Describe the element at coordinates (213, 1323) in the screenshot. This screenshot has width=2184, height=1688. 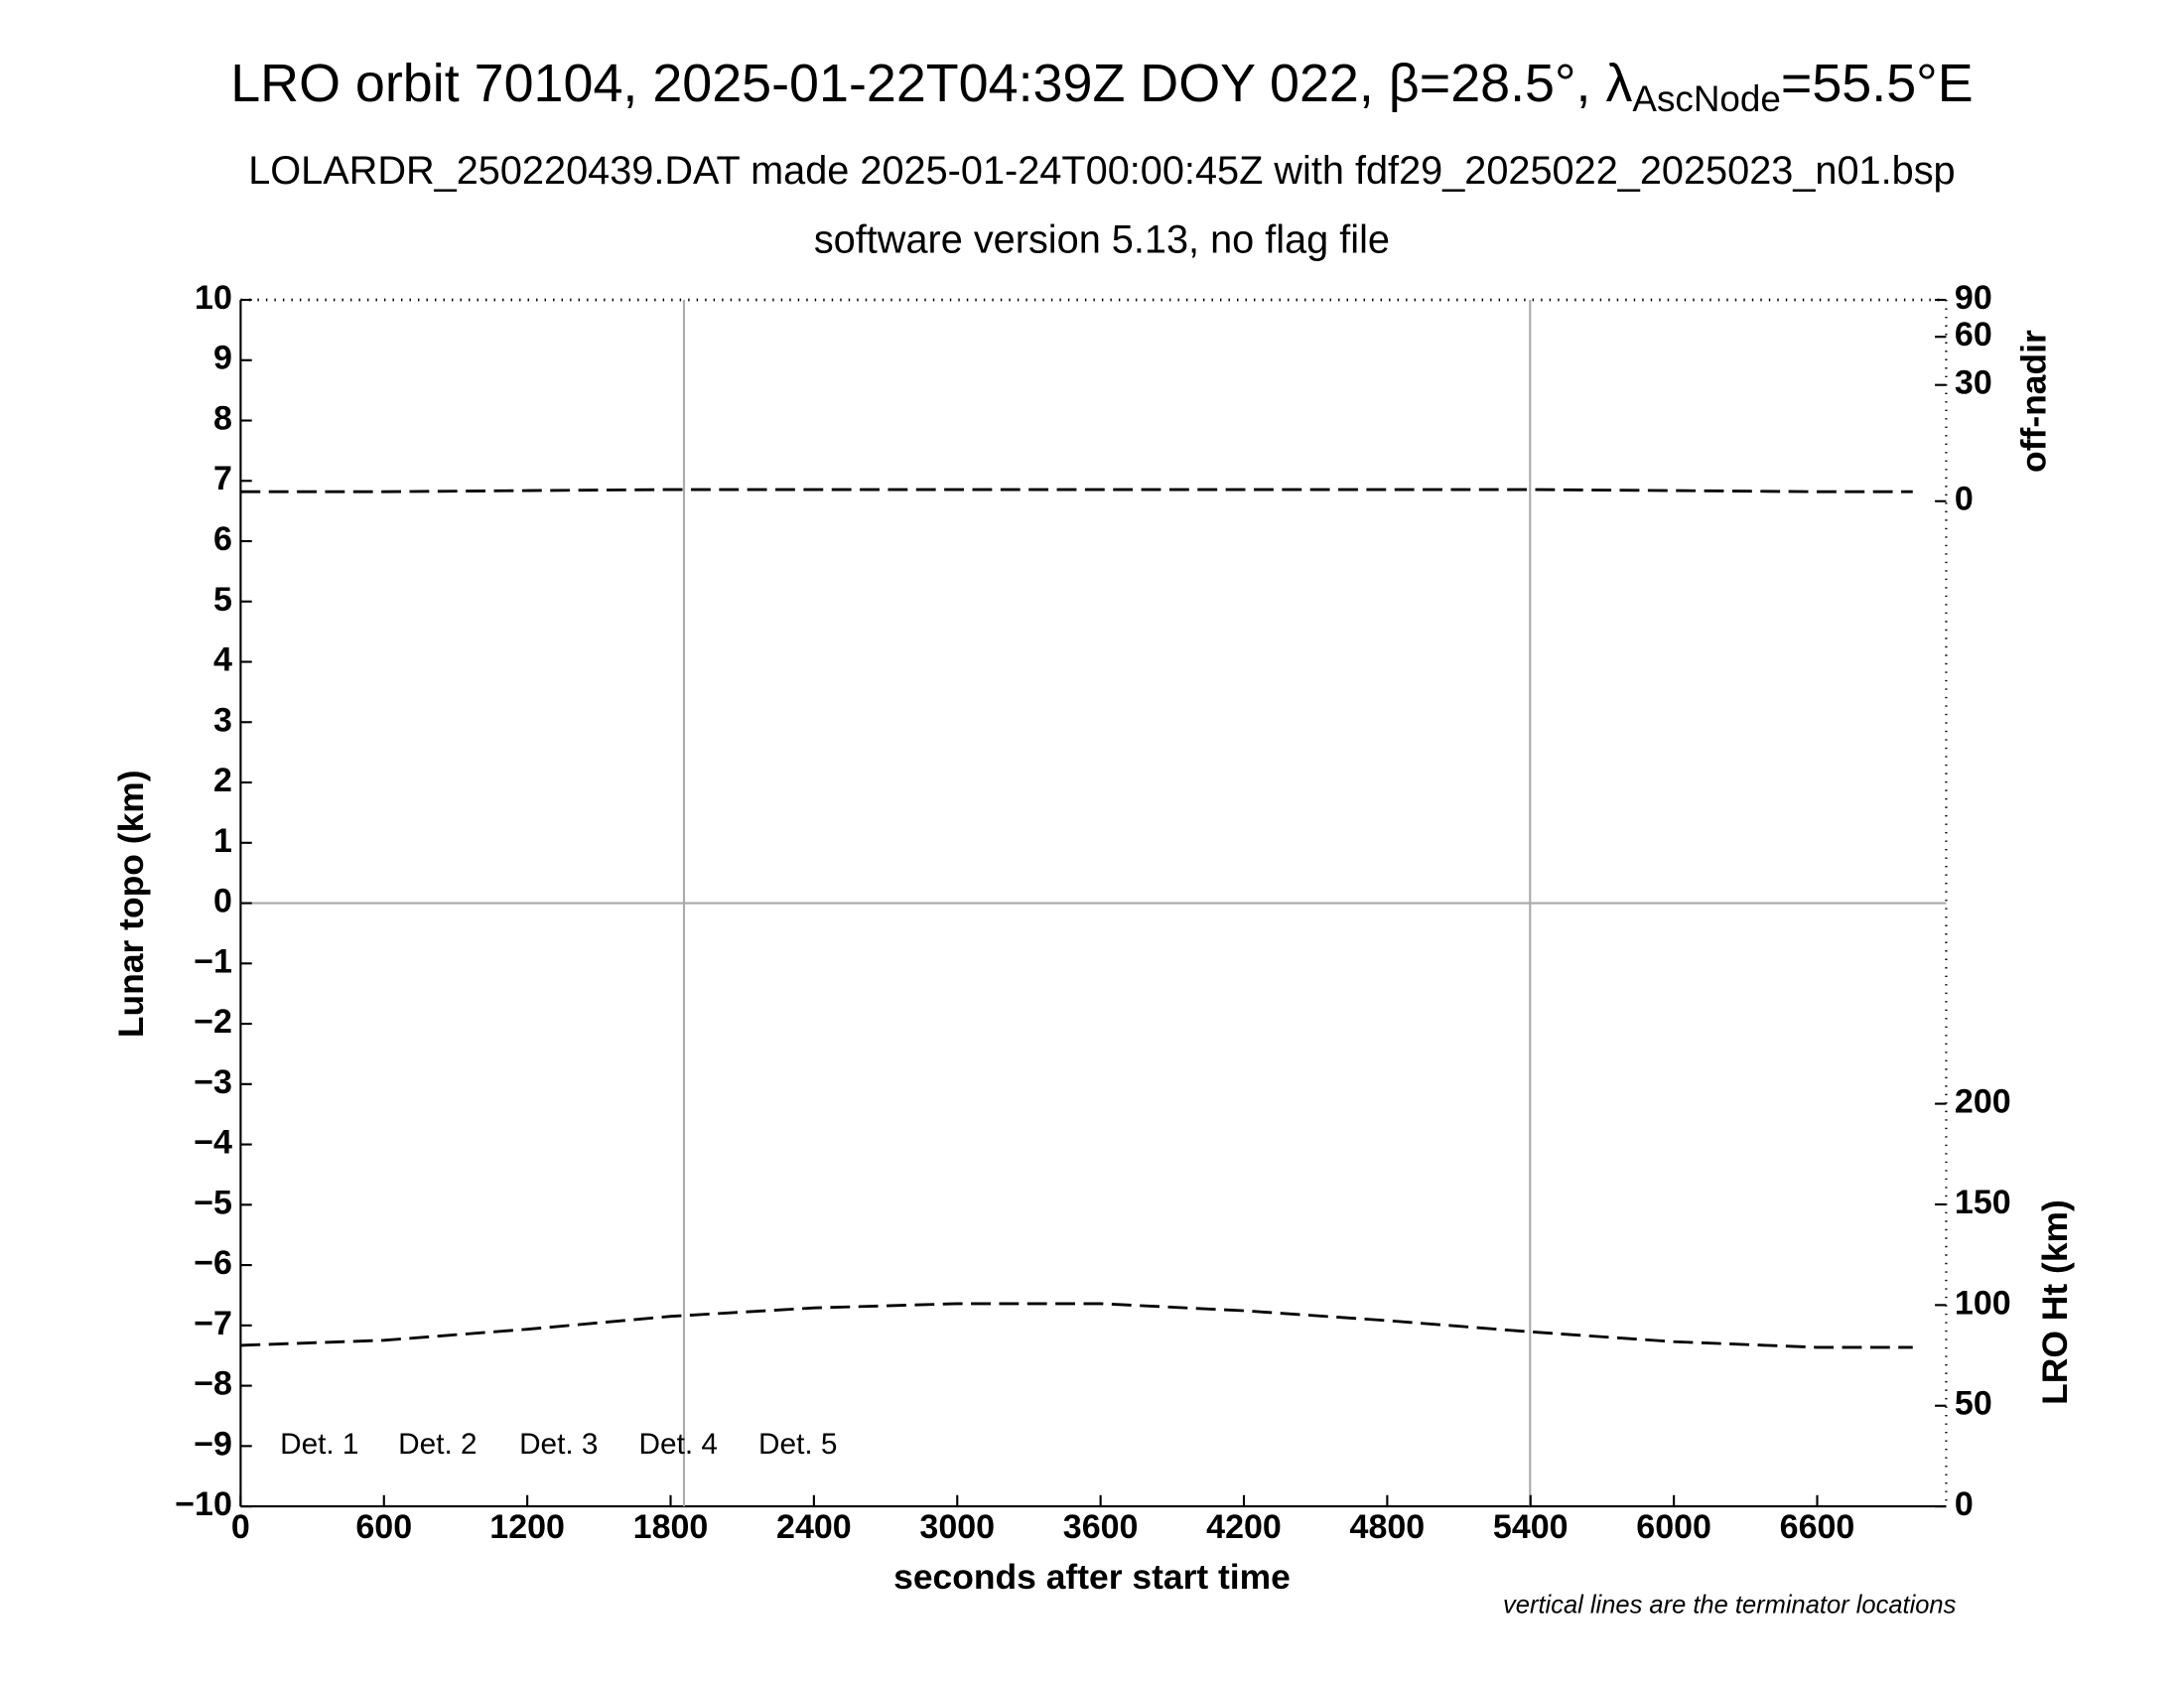
I see `y-tick-label: −7` at that location.